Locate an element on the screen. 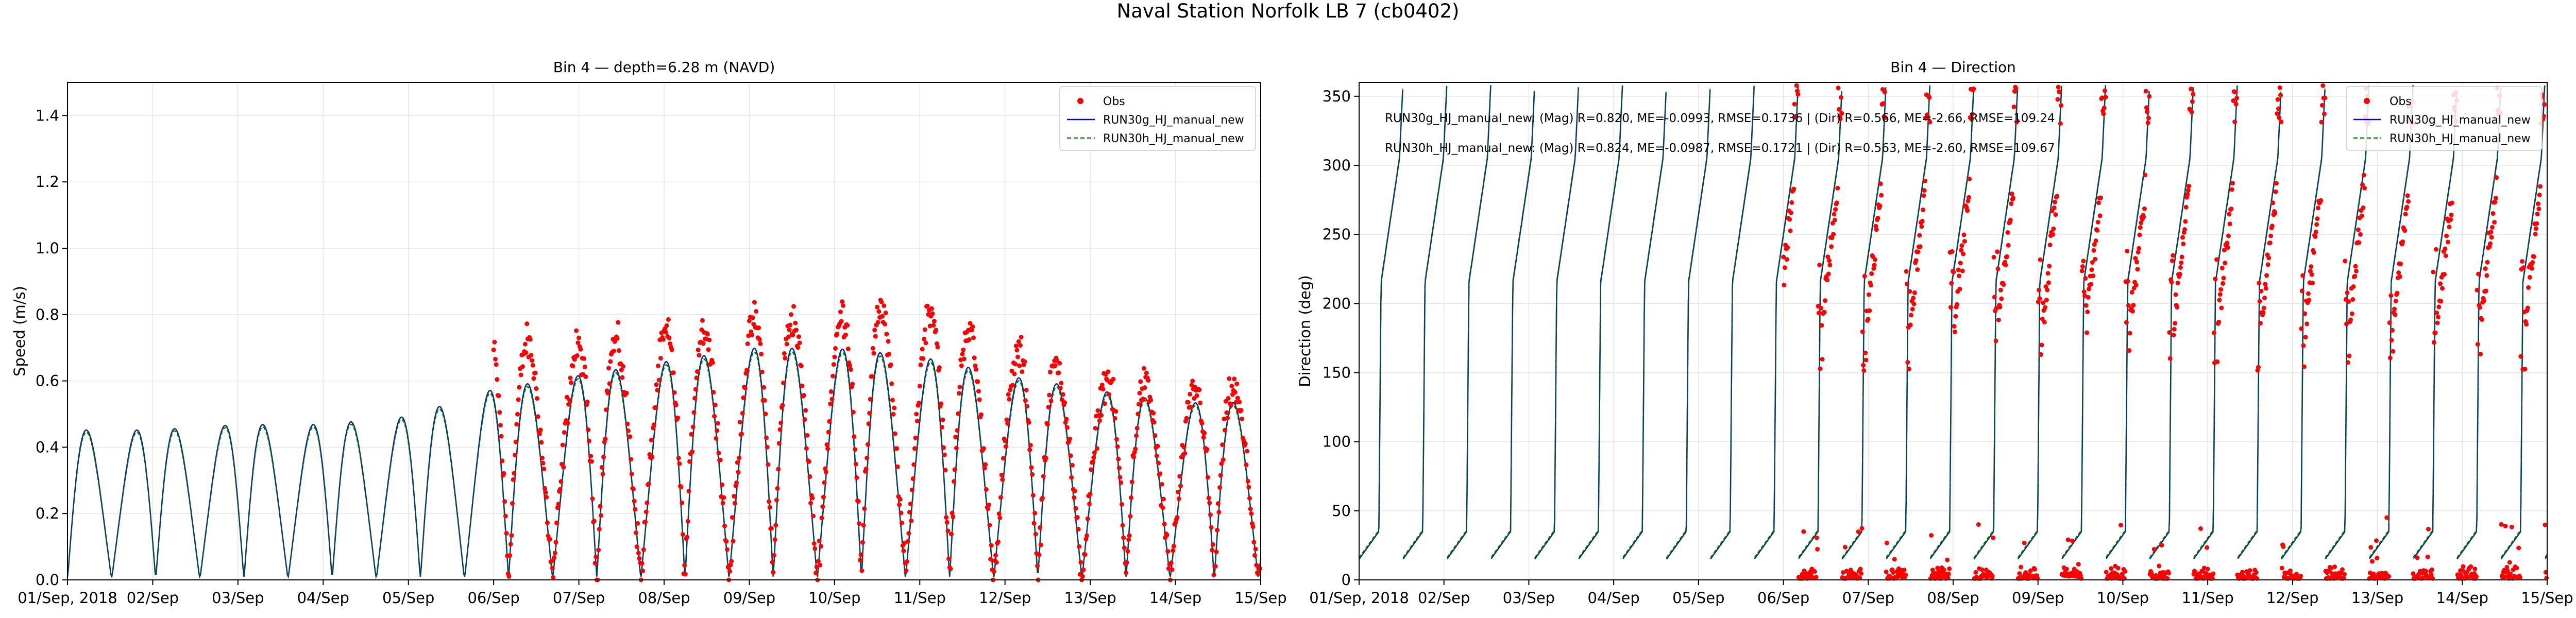 This screenshot has height=618, width=2576. dir-ytick-label: 300 is located at coordinates (1337, 165).